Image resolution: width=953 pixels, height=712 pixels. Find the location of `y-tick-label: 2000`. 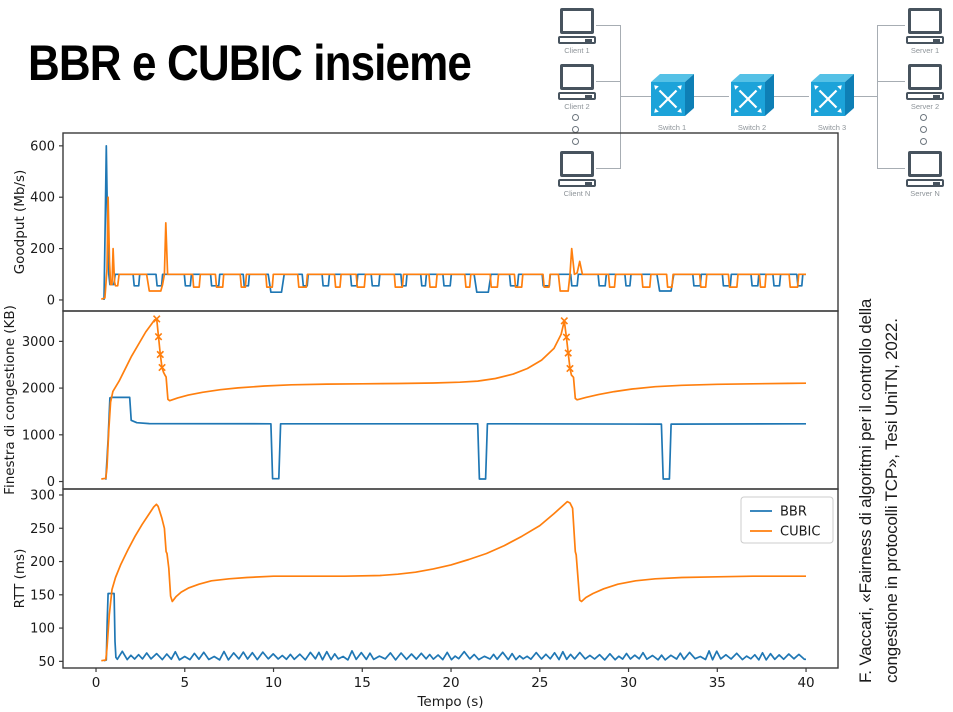

y-tick-label: 2000 is located at coordinates (38, 389).